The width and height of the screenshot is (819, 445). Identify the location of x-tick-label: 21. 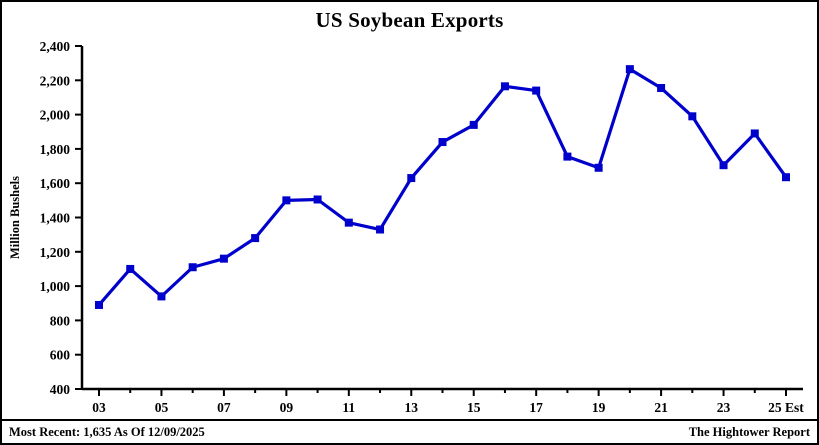
(661, 407).